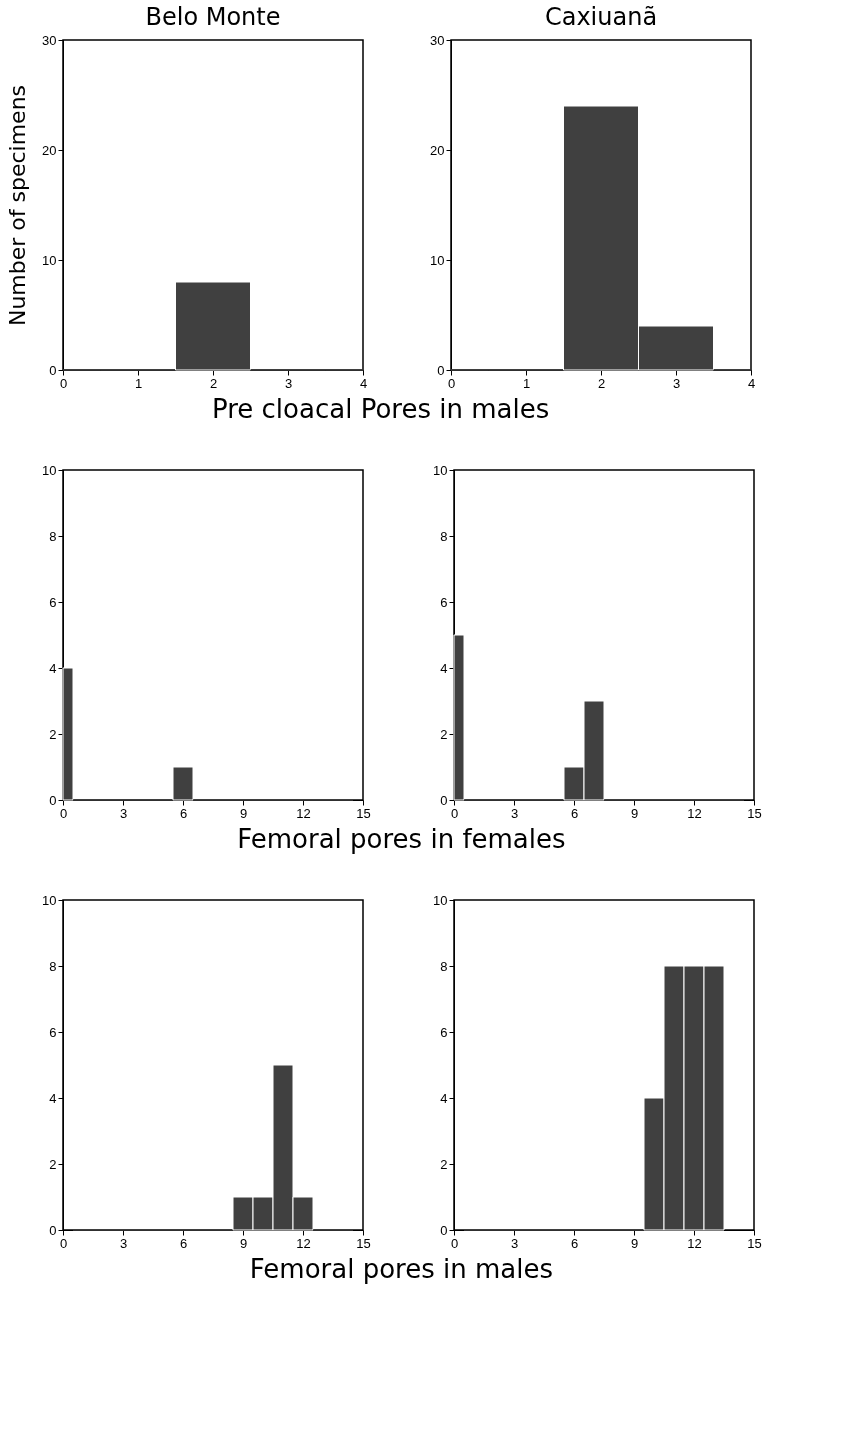  Describe the element at coordinates (380, 408) in the screenshot. I see `x-axis-title: Pre cloacal Pores in males` at that location.